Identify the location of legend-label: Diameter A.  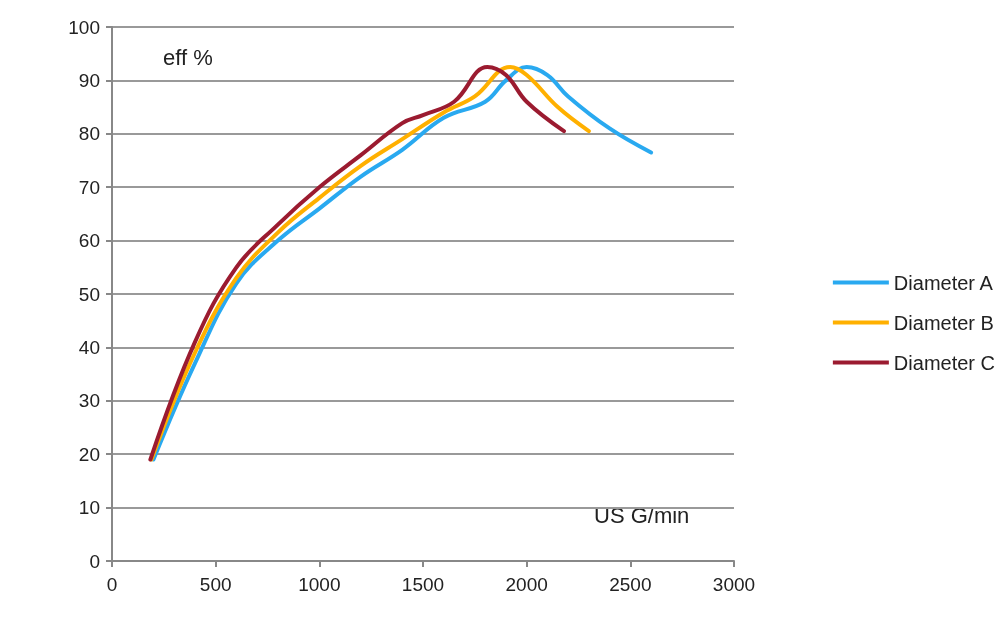
(943, 282).